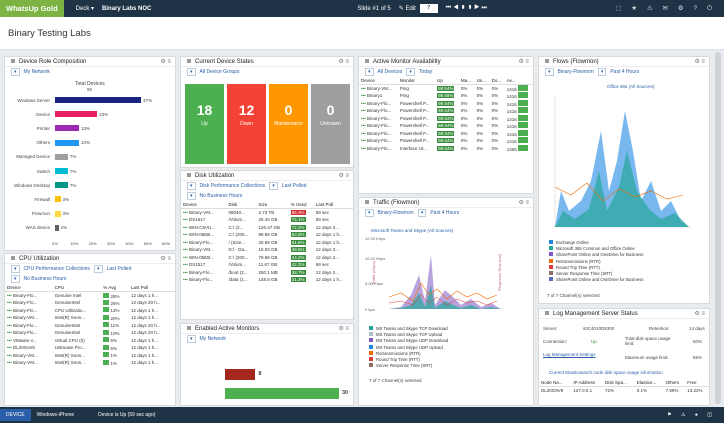  I want to click on page-scrollbar, so click(718, 228).